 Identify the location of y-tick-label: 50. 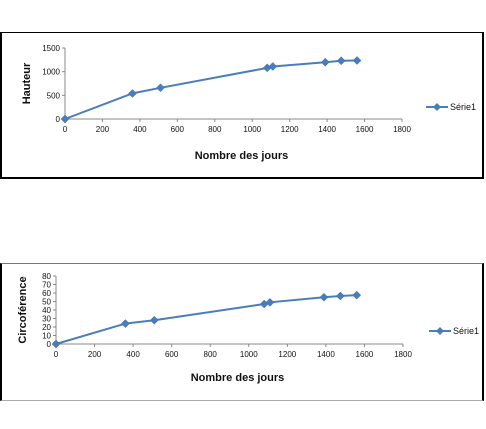
(46, 302).